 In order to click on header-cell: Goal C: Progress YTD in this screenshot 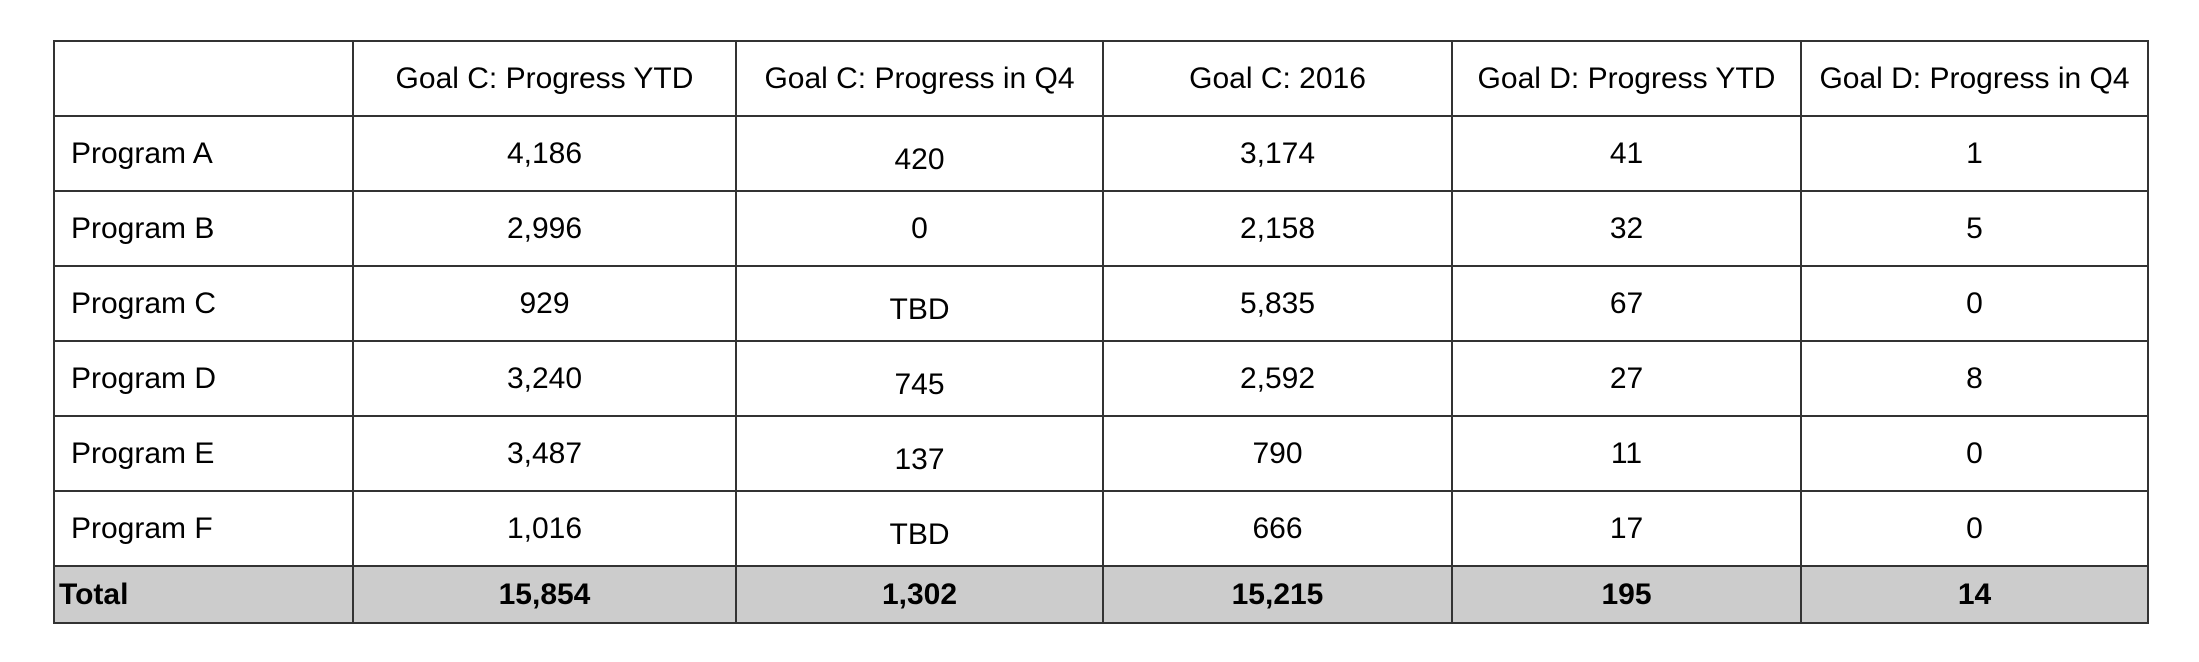, I will do `click(544, 78)`.